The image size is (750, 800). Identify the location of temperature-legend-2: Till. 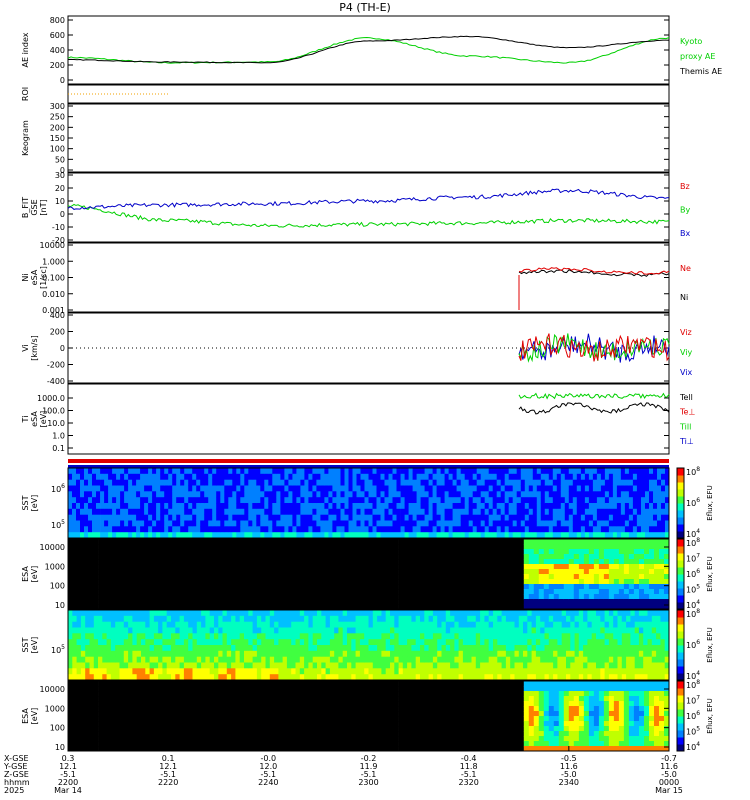
(685, 426).